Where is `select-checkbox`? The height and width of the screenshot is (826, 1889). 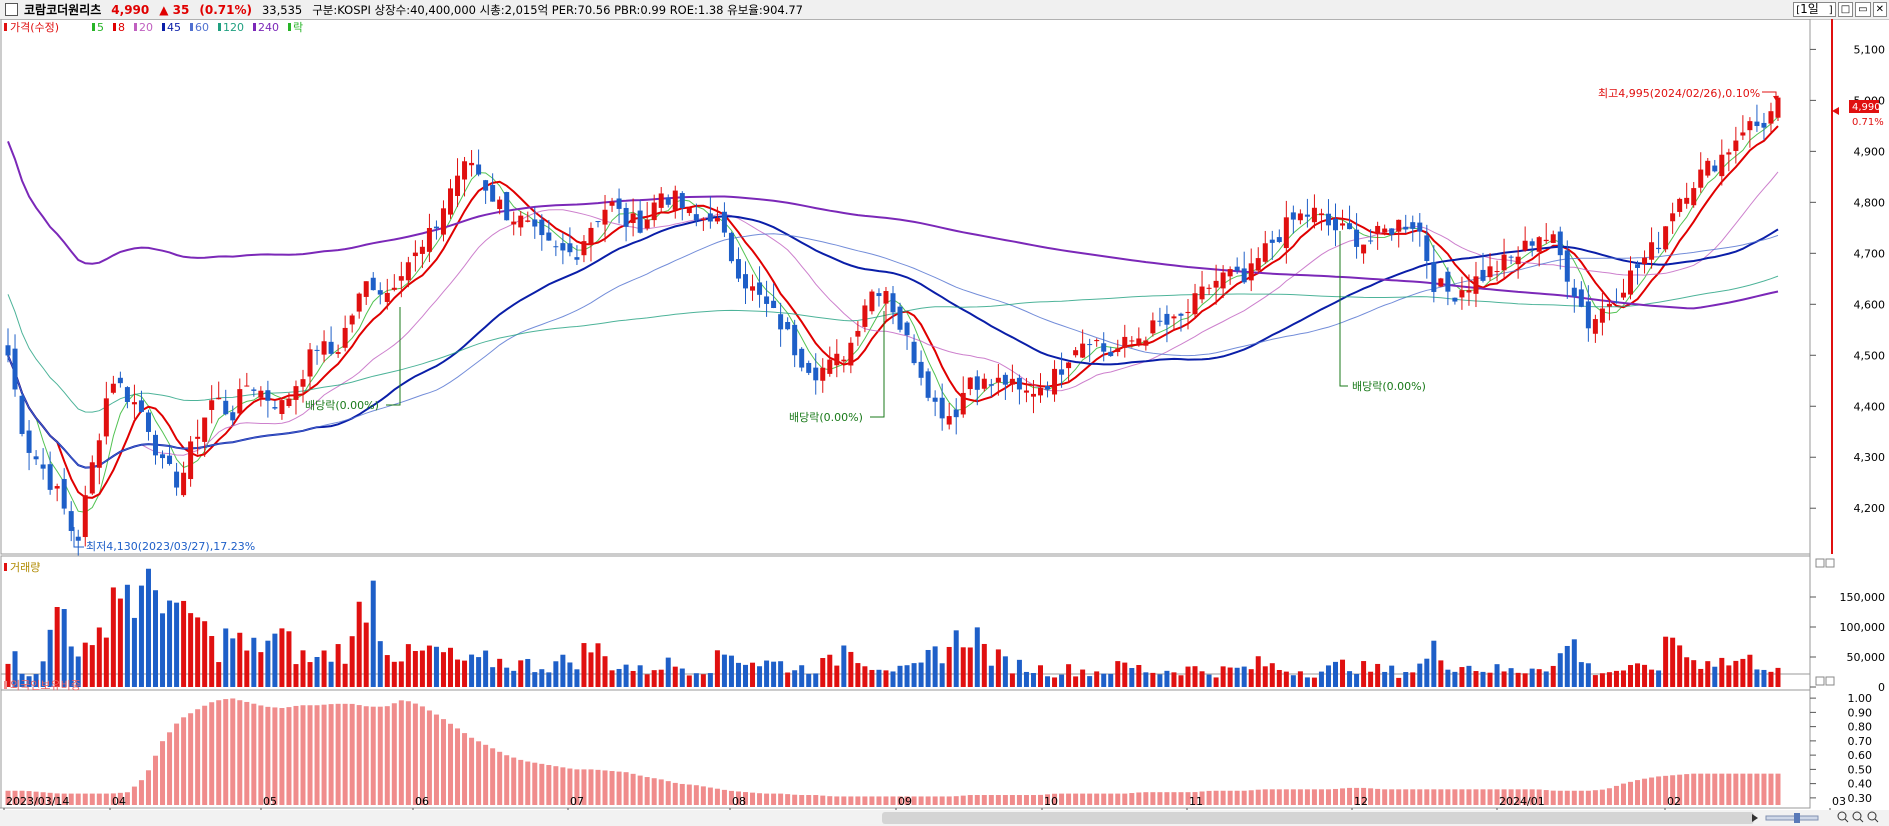 select-checkbox is located at coordinates (11, 9).